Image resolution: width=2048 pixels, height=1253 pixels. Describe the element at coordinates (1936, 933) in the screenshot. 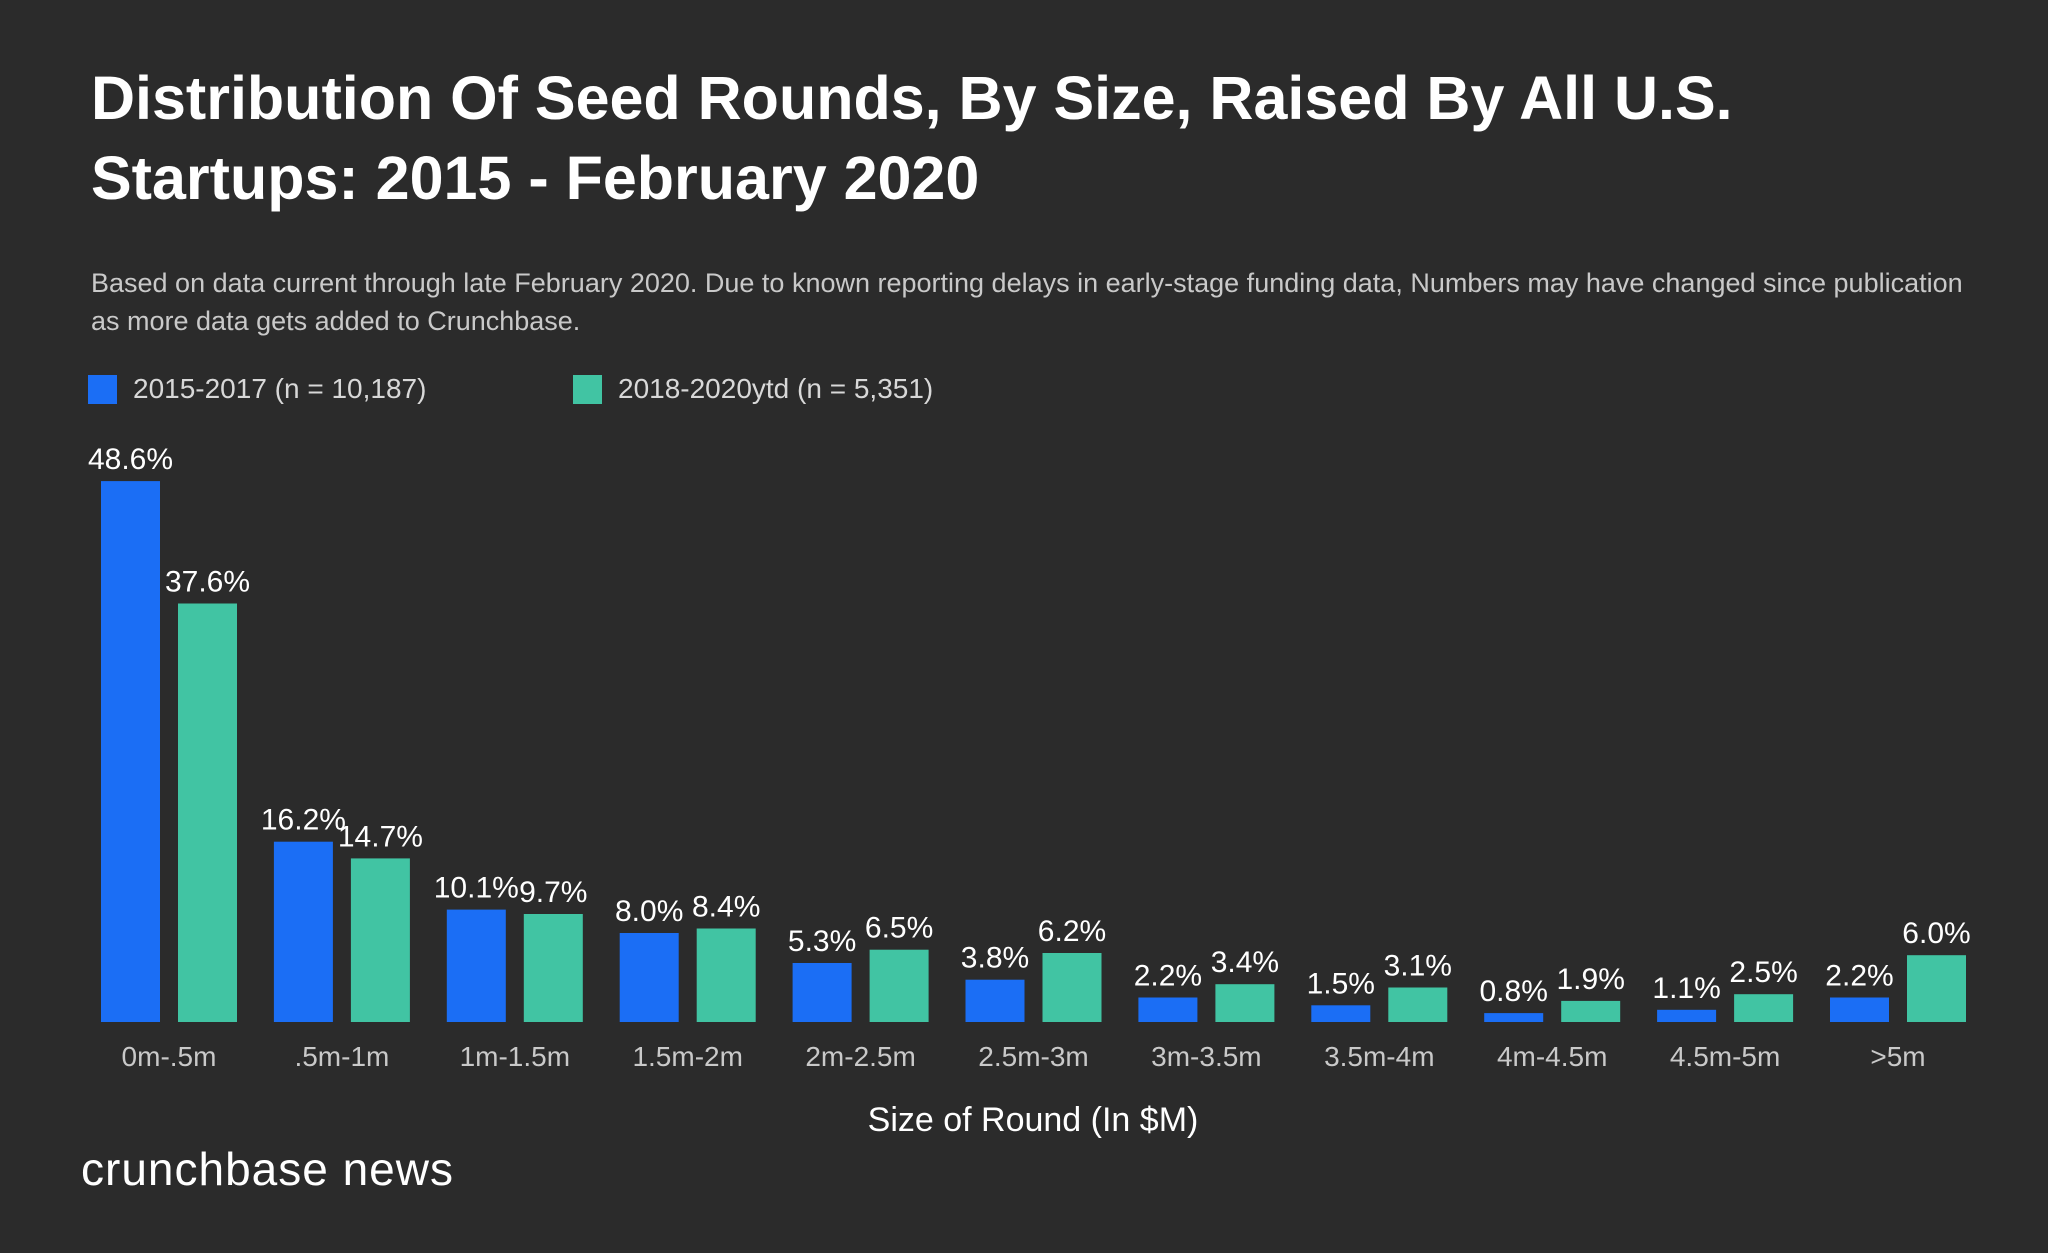

I see `value-label-series-2-10: 6.0%` at that location.